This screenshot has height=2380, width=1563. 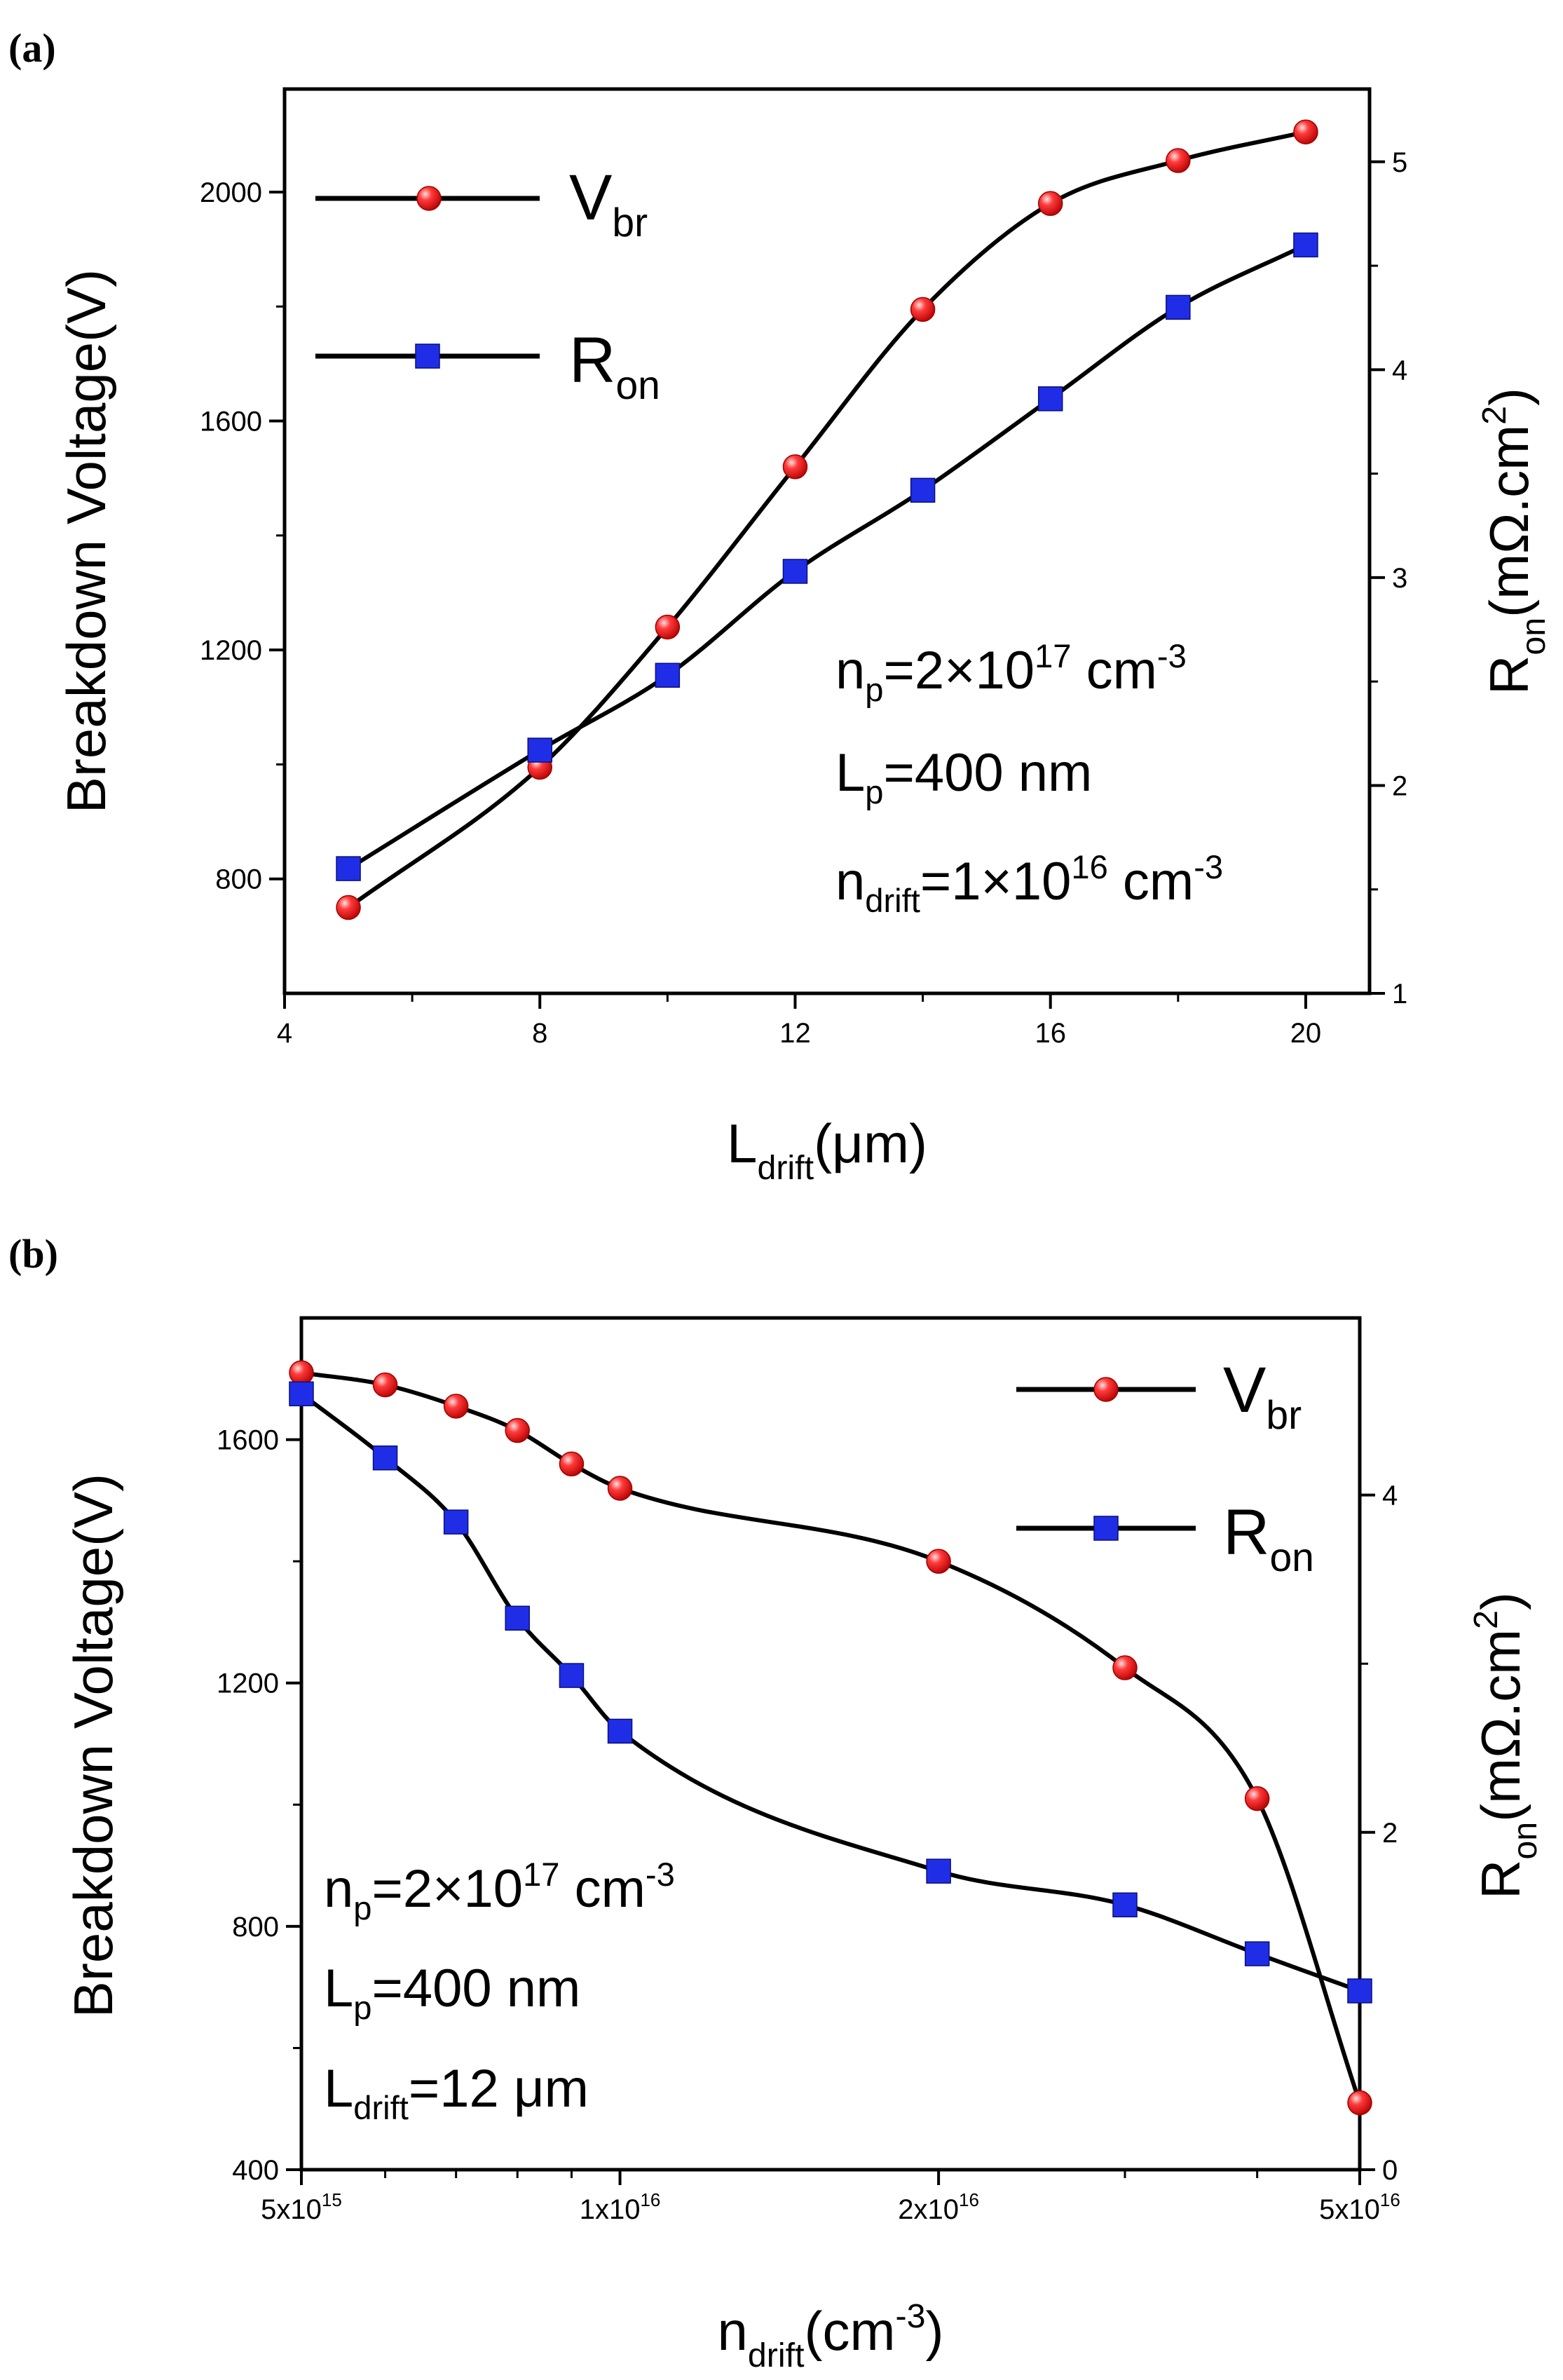 I want to click on x-tick-label: 4, so click(x=285, y=1033).